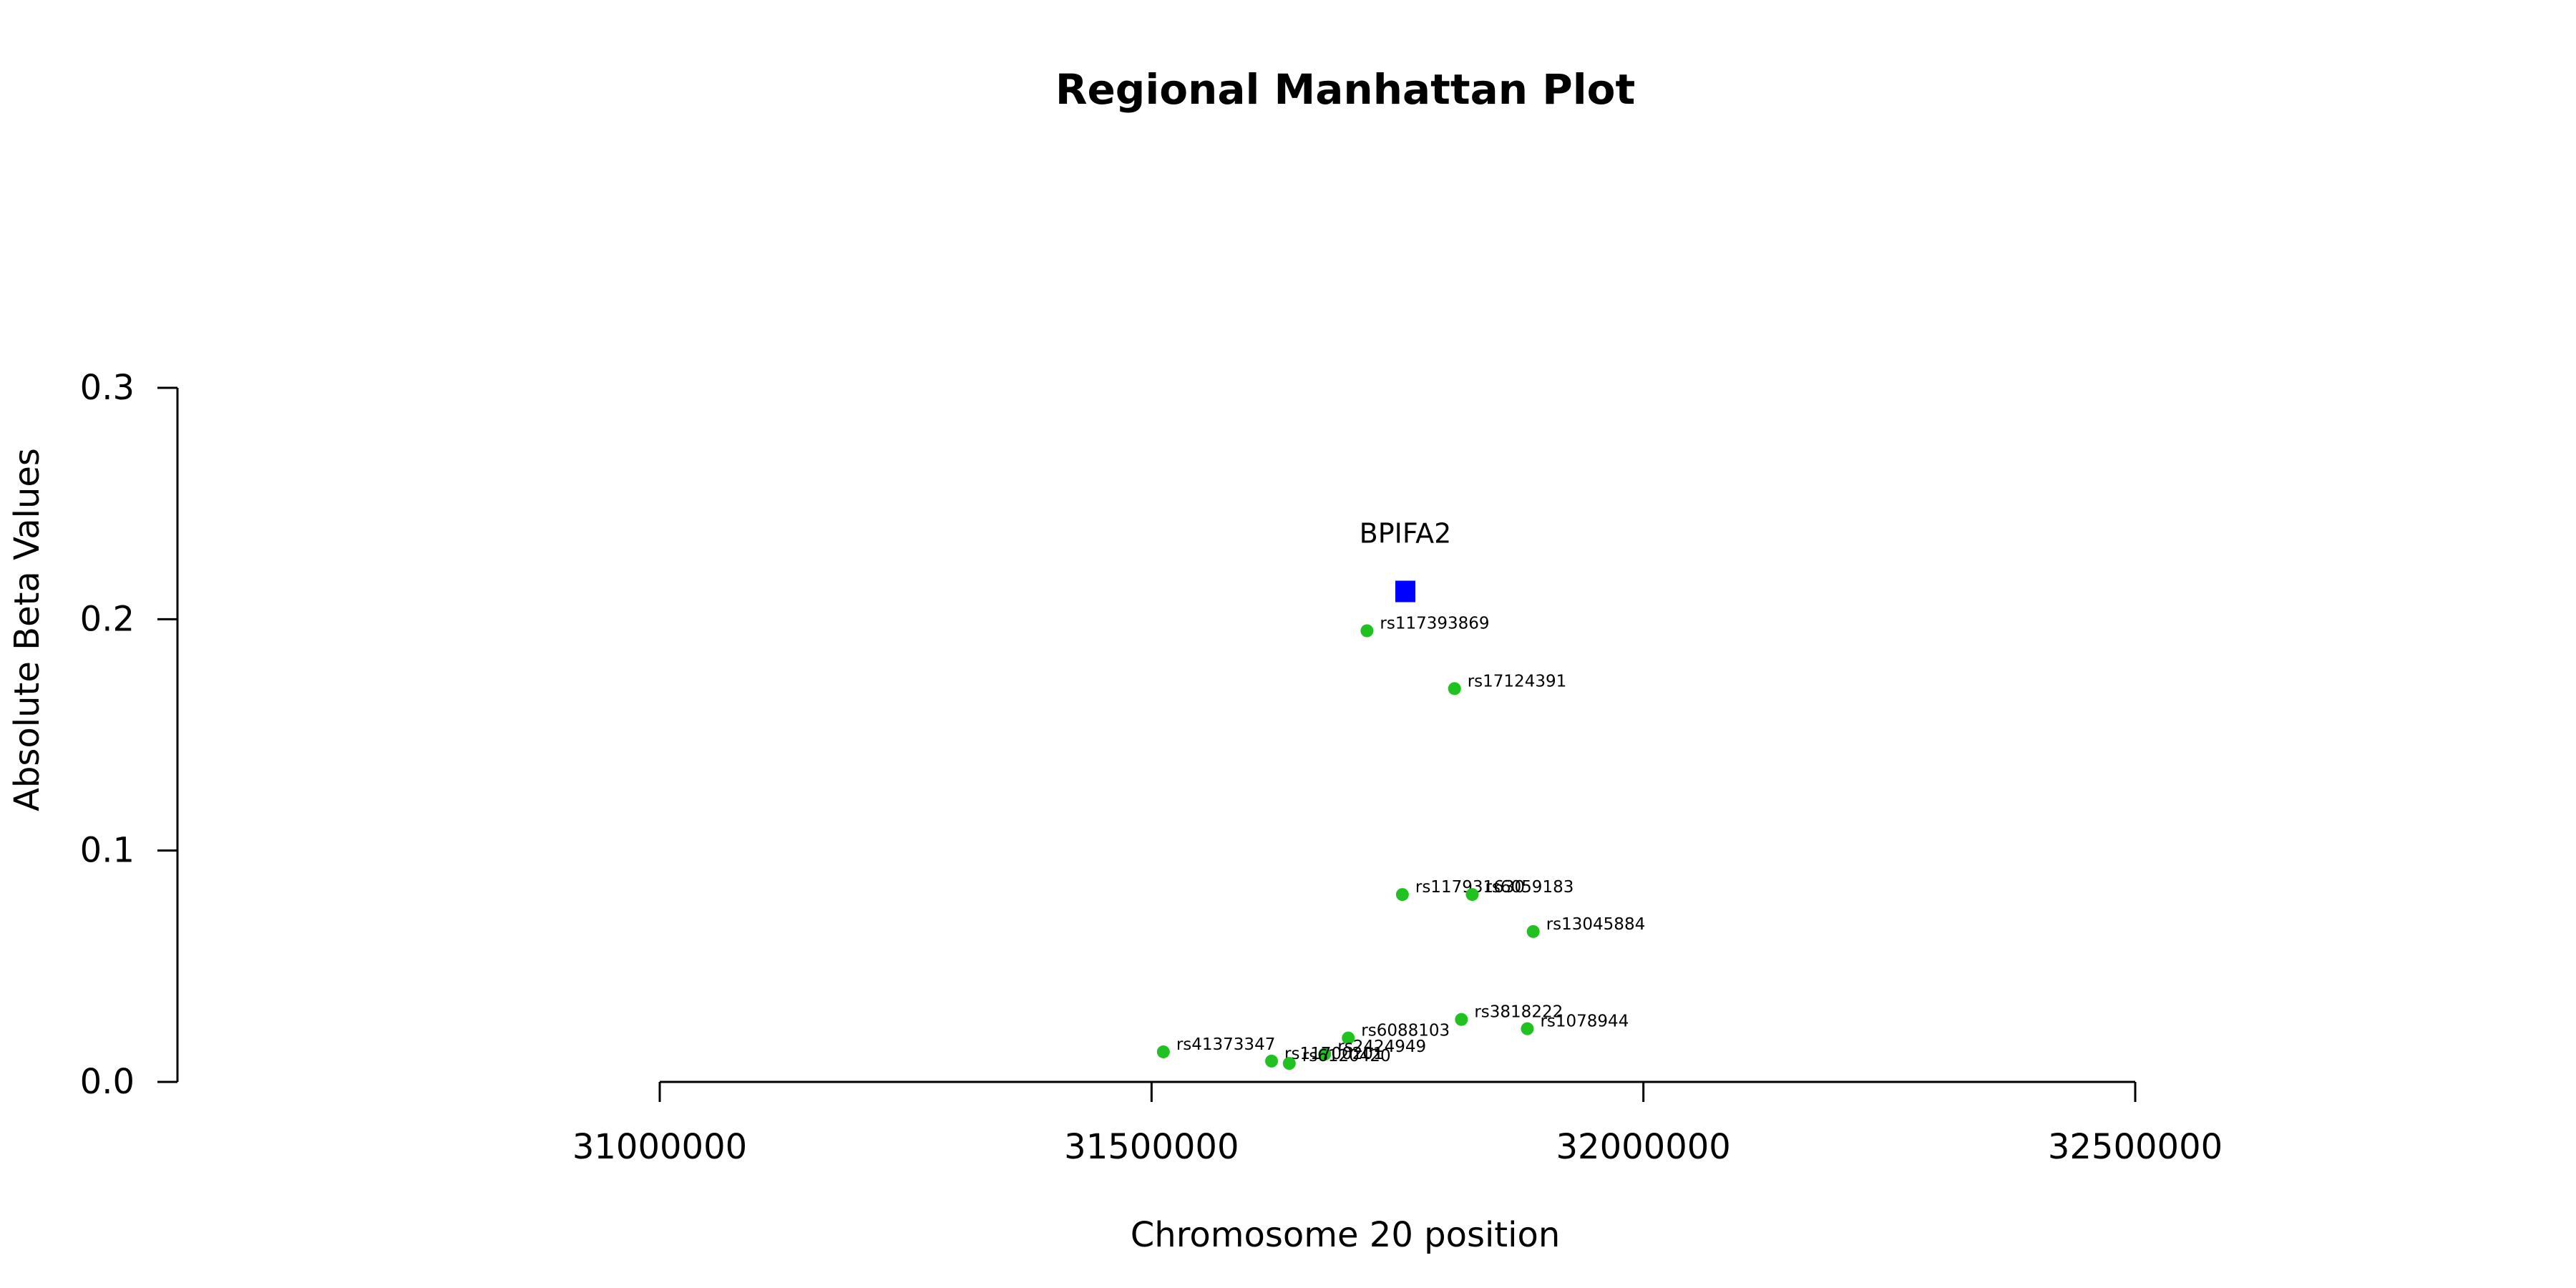  Describe the element at coordinates (107, 388) in the screenshot. I see `y-tick-label: 0.3` at that location.